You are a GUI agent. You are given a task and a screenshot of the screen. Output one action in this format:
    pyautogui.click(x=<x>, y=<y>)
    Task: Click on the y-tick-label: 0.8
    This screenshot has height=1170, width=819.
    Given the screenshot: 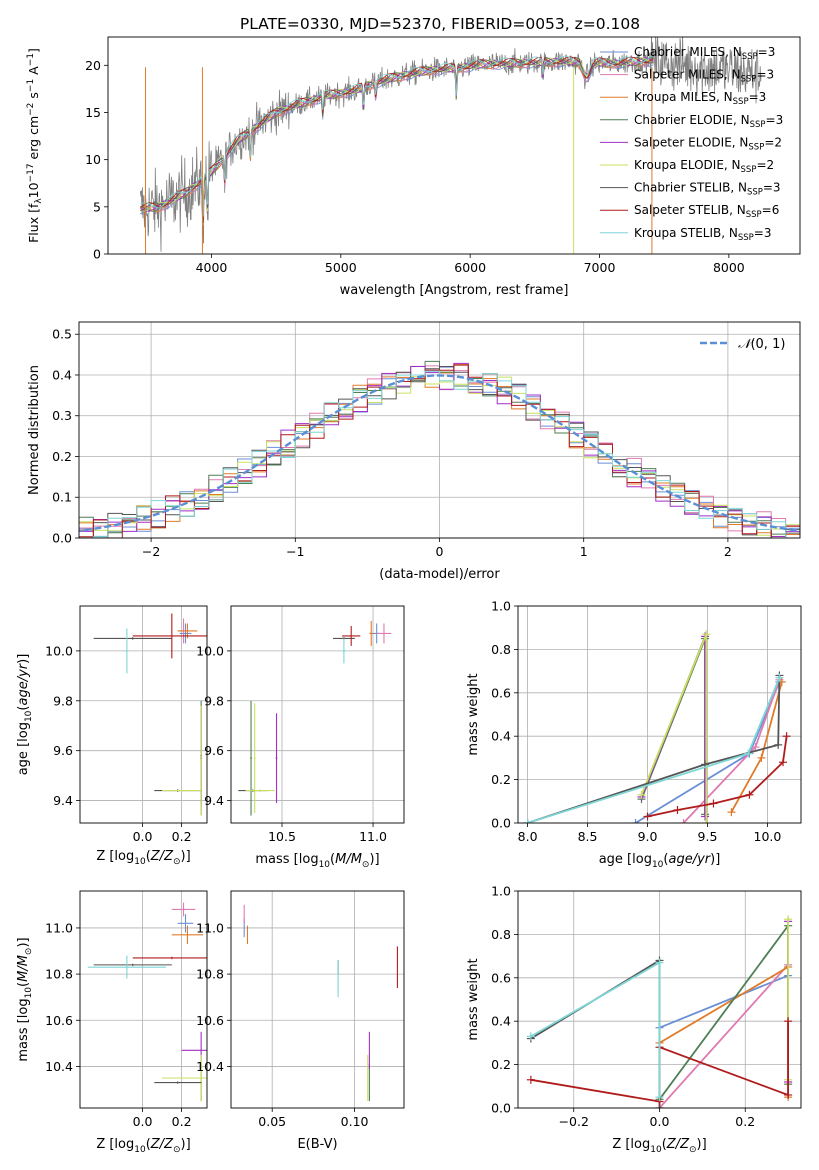 What is the action you would take?
    pyautogui.click(x=501, y=649)
    